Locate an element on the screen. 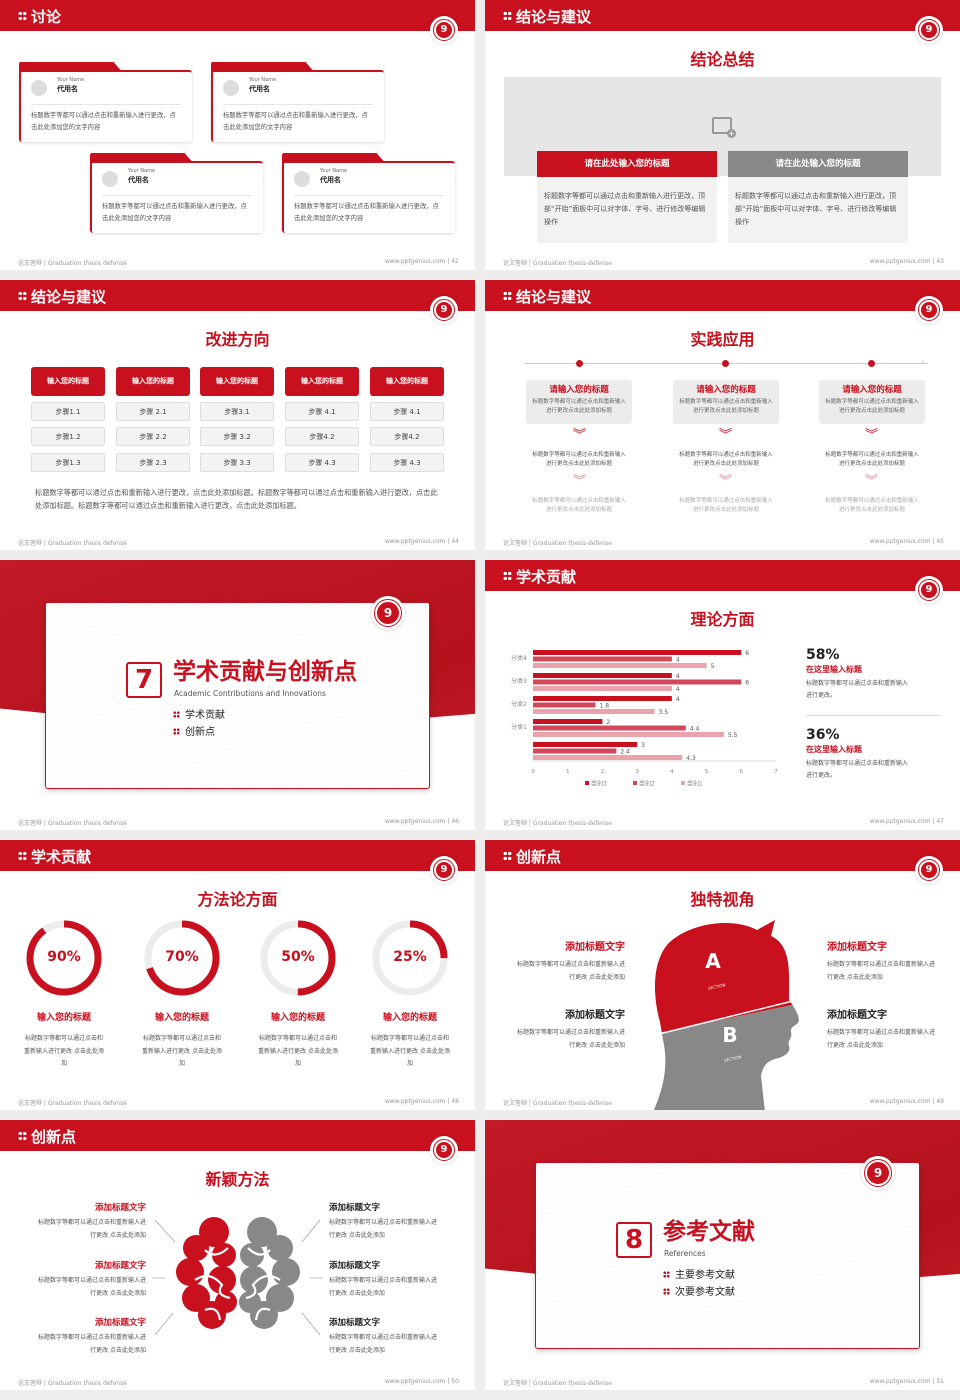  footer-sep: | is located at coordinates (448, 821).